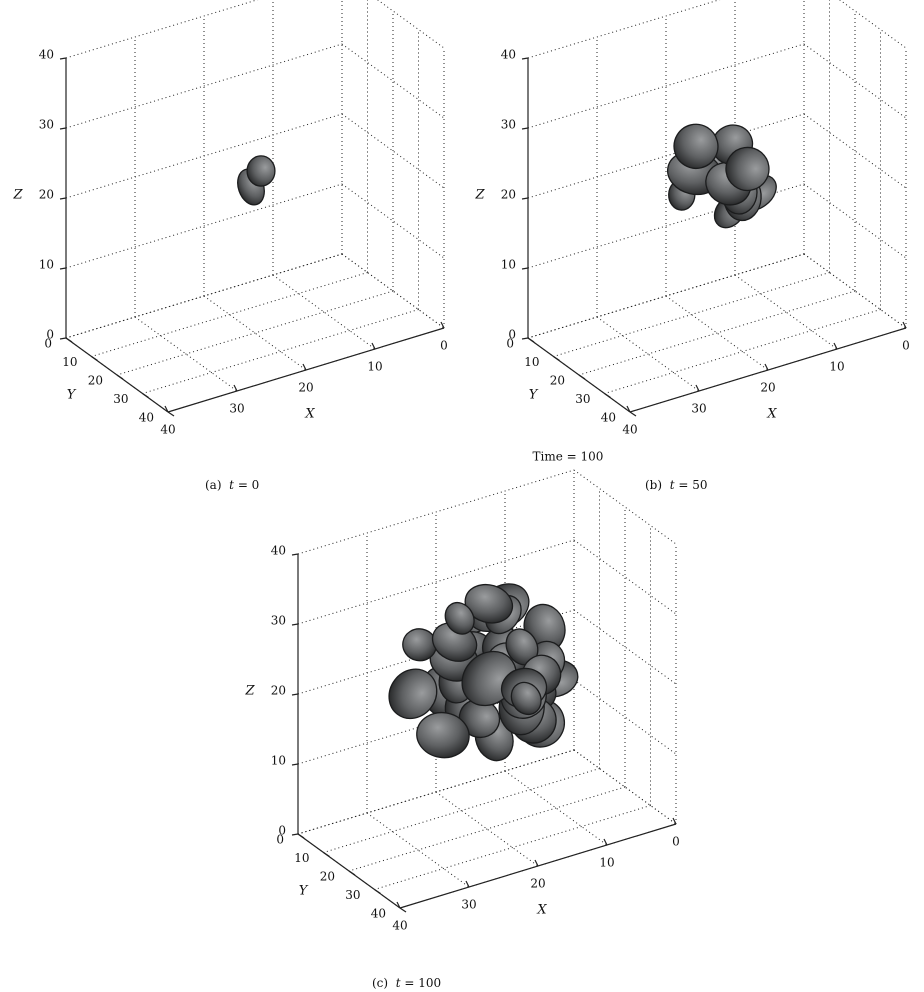 This screenshot has width=924, height=992. What do you see at coordinates (568, 457) in the screenshot?
I see `time-title: Time = 100` at bounding box center [568, 457].